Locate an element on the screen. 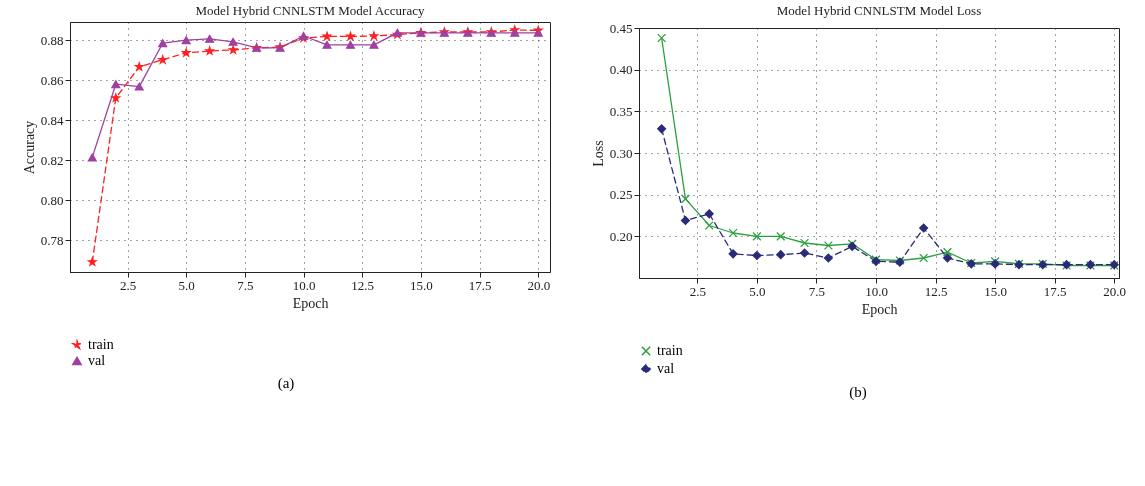  y-tick-label: 0.35 is located at coordinates (620, 111).